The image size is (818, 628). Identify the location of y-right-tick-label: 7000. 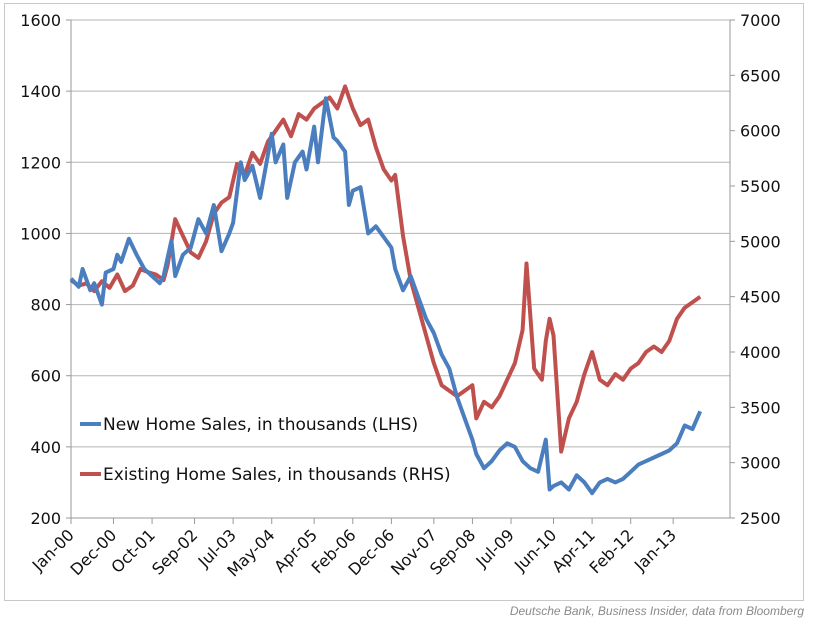
(760, 20).